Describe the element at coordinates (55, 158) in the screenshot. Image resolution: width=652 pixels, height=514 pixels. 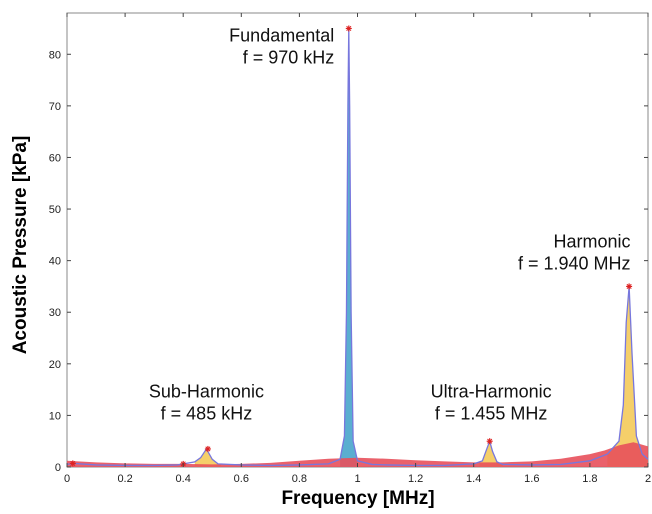
I see `y-tick-label: 60` at that location.